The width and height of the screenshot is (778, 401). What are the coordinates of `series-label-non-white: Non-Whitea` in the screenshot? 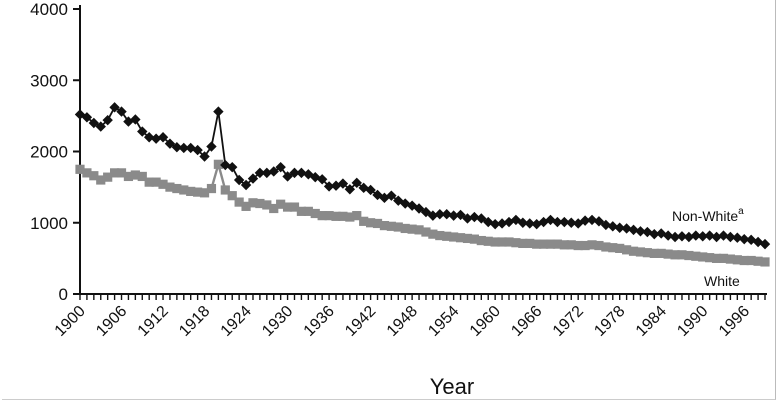 It's located at (708, 215).